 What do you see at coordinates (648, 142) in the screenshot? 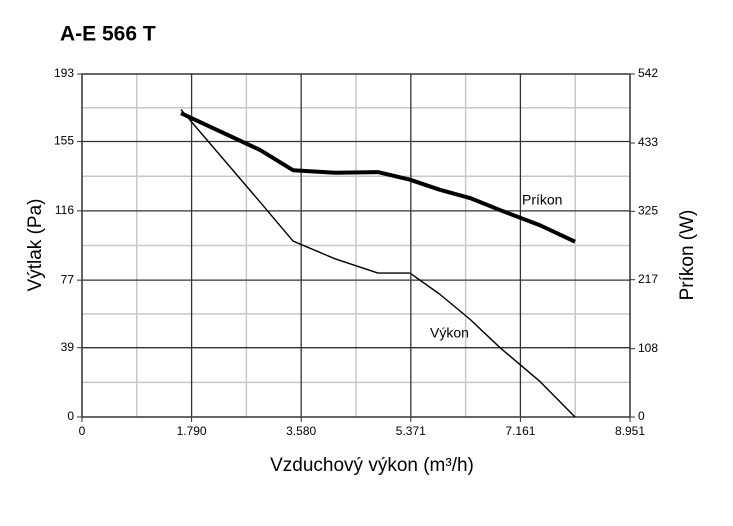
I see `y2-tick-label: 433` at bounding box center [648, 142].